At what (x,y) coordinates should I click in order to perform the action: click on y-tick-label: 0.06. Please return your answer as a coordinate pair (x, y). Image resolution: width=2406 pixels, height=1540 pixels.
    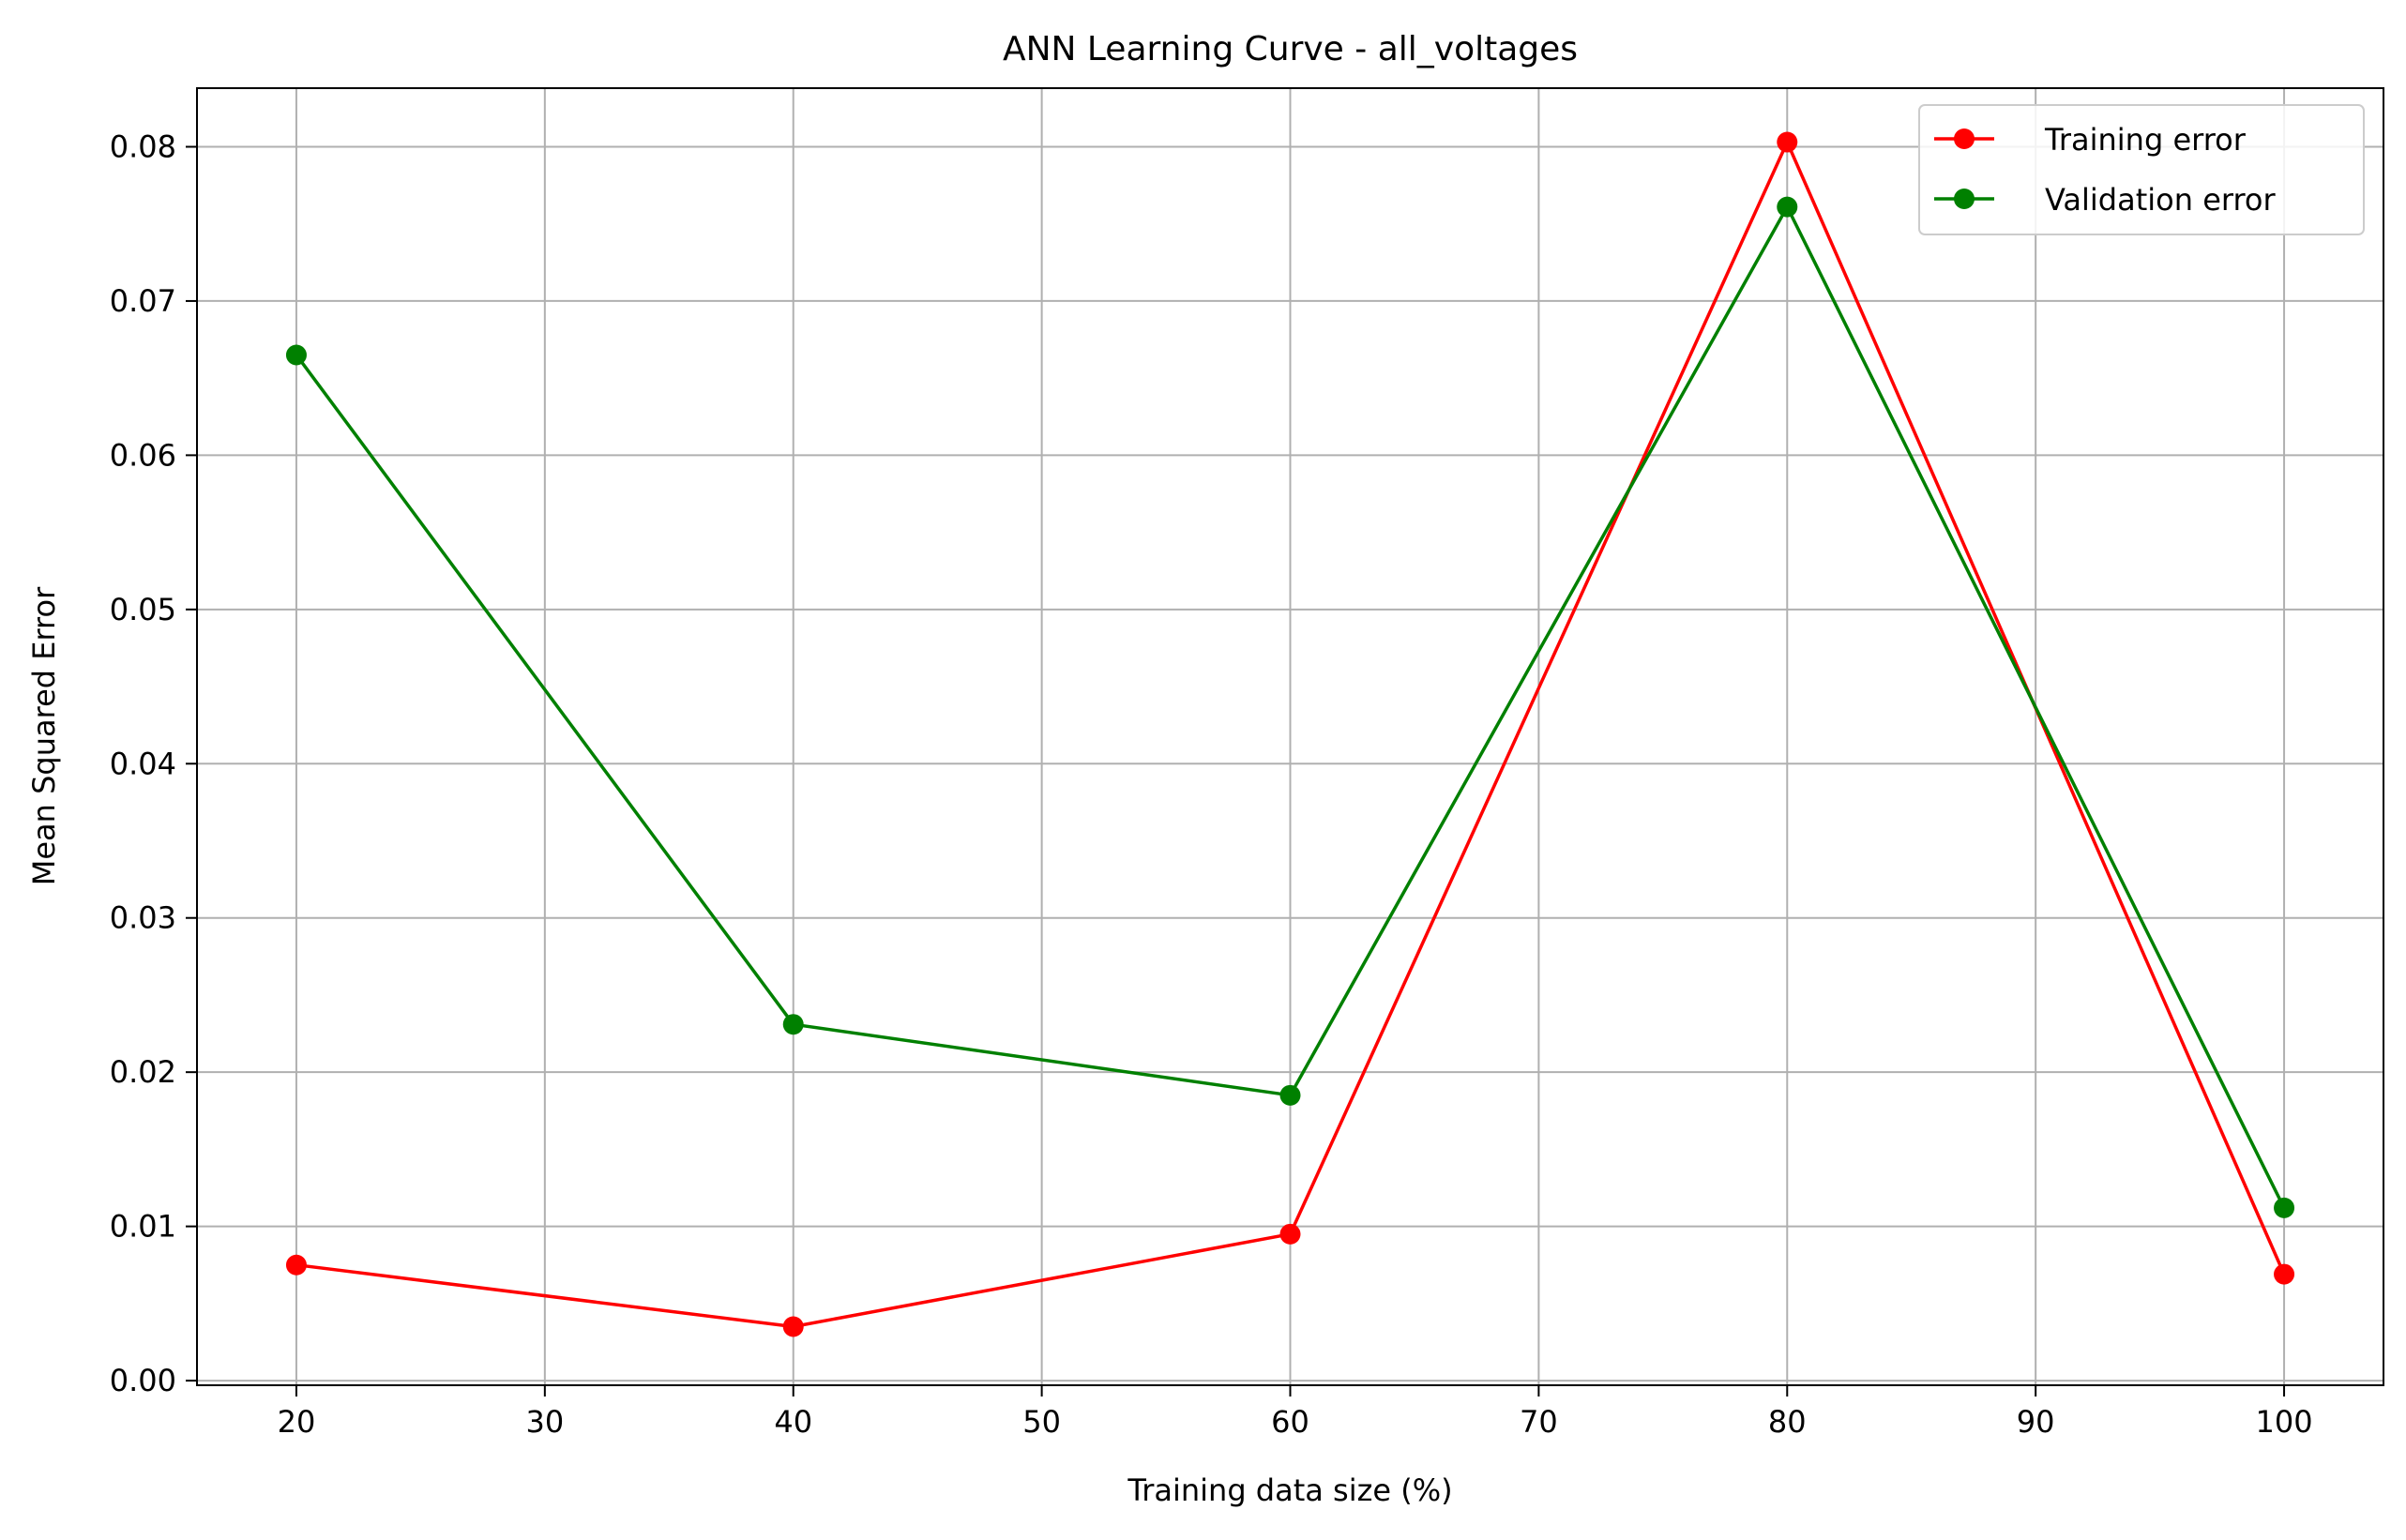
    Looking at the image, I should click on (143, 455).